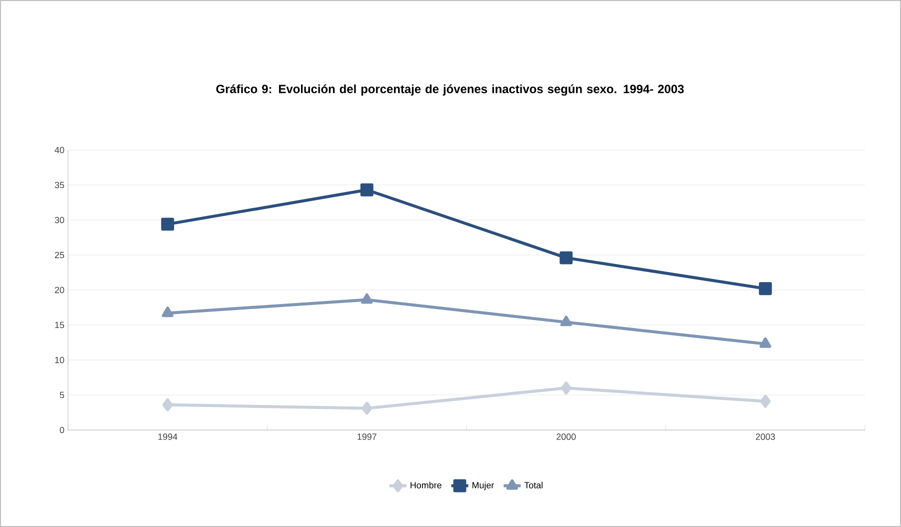 This screenshot has height=527, width=901. What do you see at coordinates (168, 437) in the screenshot?
I see `x-tick-label: 1994` at bounding box center [168, 437].